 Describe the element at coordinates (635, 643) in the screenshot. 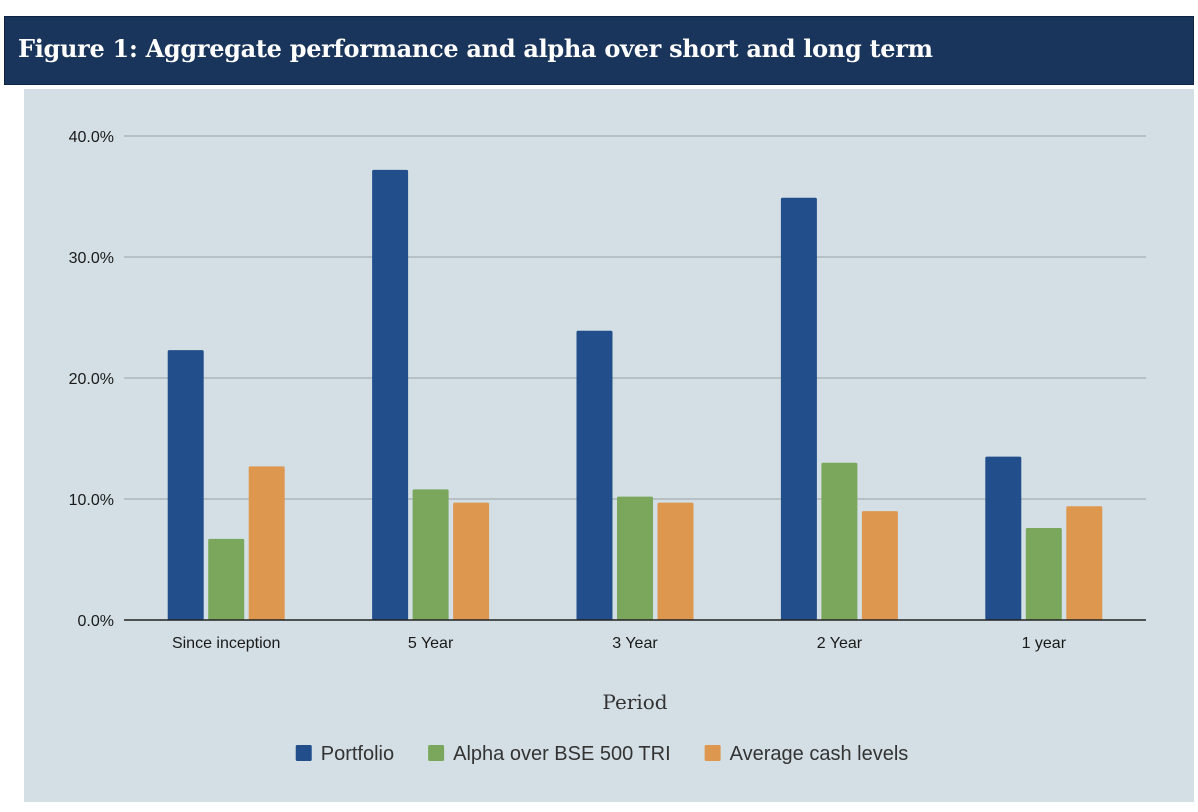

I see `x-tick-label: 3 Year` at that location.